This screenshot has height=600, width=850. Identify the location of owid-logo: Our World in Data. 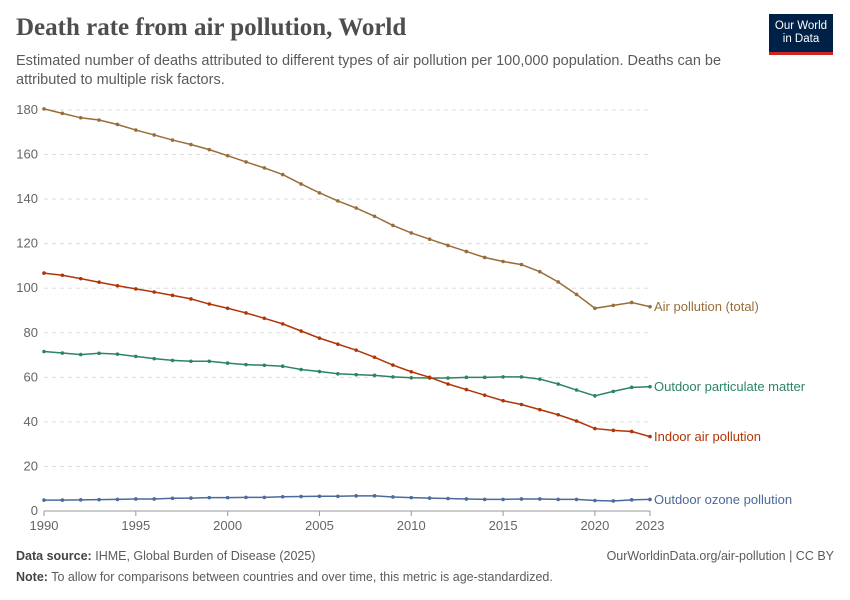
(801, 34).